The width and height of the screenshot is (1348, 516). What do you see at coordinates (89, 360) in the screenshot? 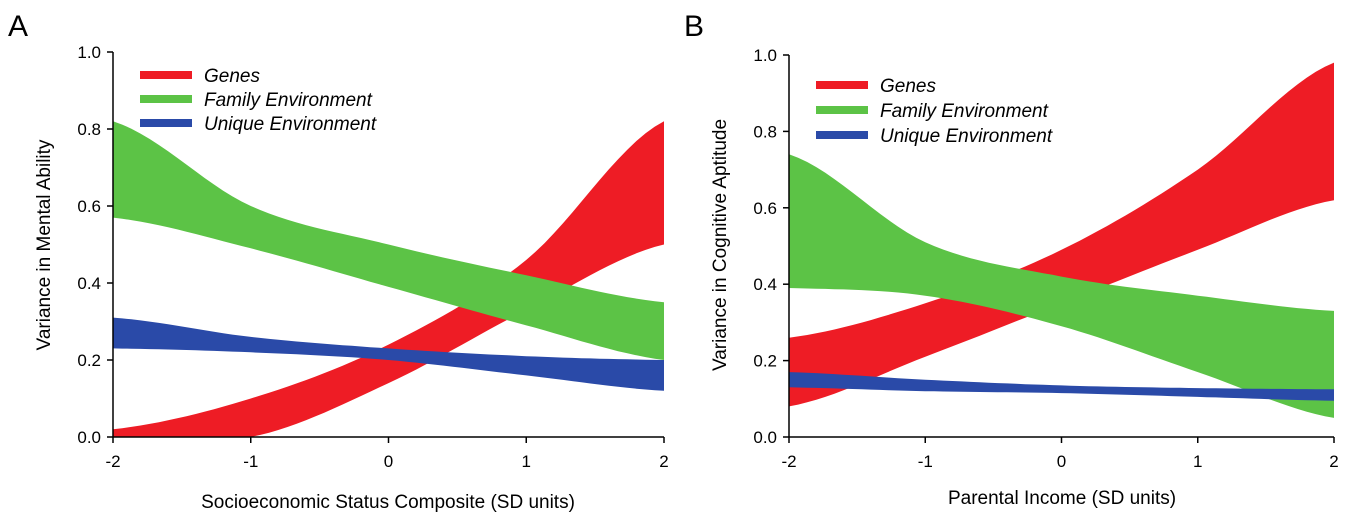
I see `panel-a-y-tick-label: 0.2` at bounding box center [89, 360].